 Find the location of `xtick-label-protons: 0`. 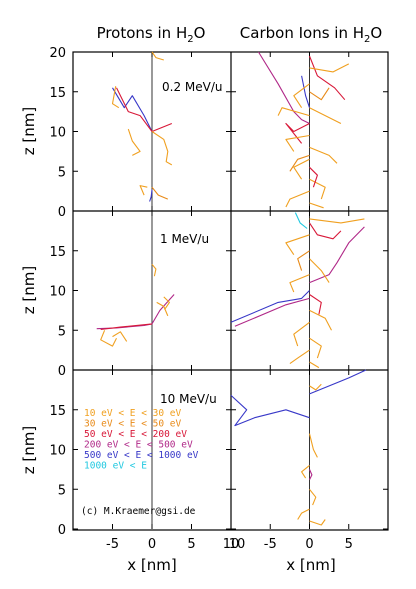

xtick-label-protons: 0 is located at coordinates (152, 544).